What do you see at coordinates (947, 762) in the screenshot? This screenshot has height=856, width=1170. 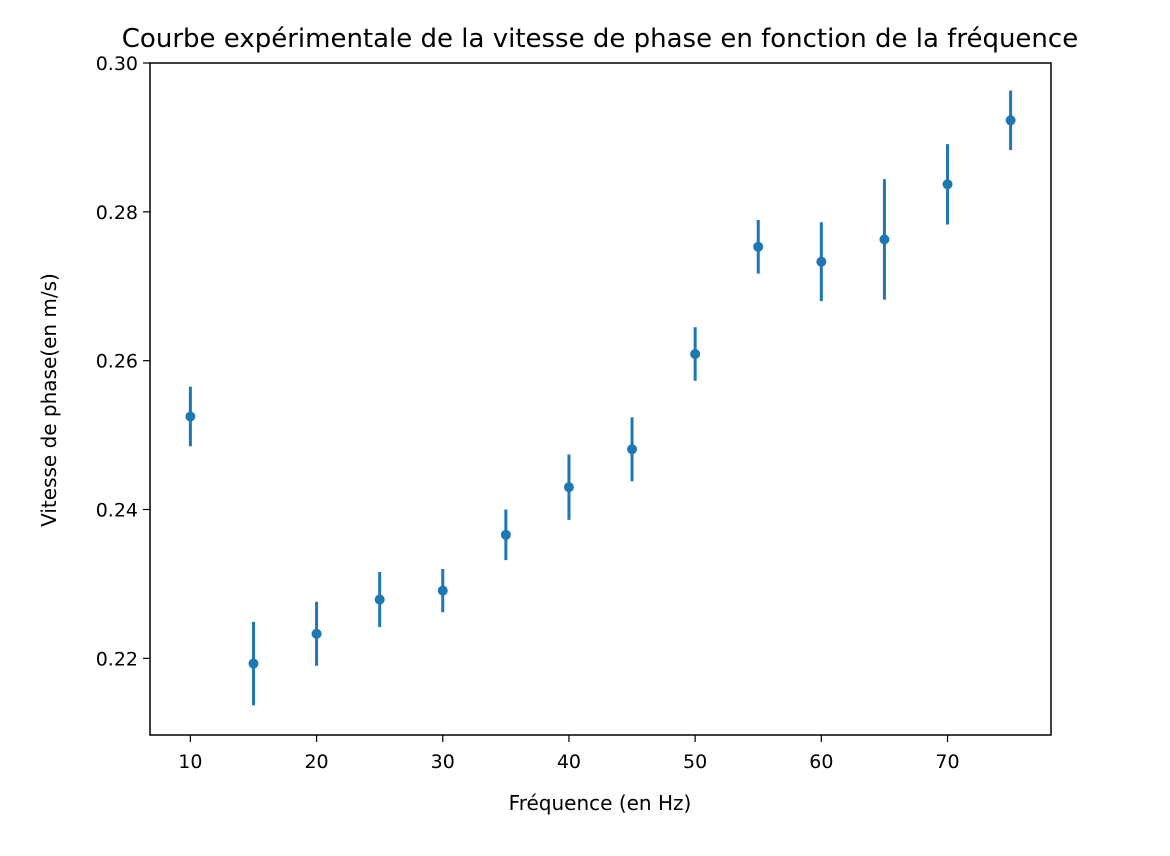 I see `x-tick-label: 70` at bounding box center [947, 762].